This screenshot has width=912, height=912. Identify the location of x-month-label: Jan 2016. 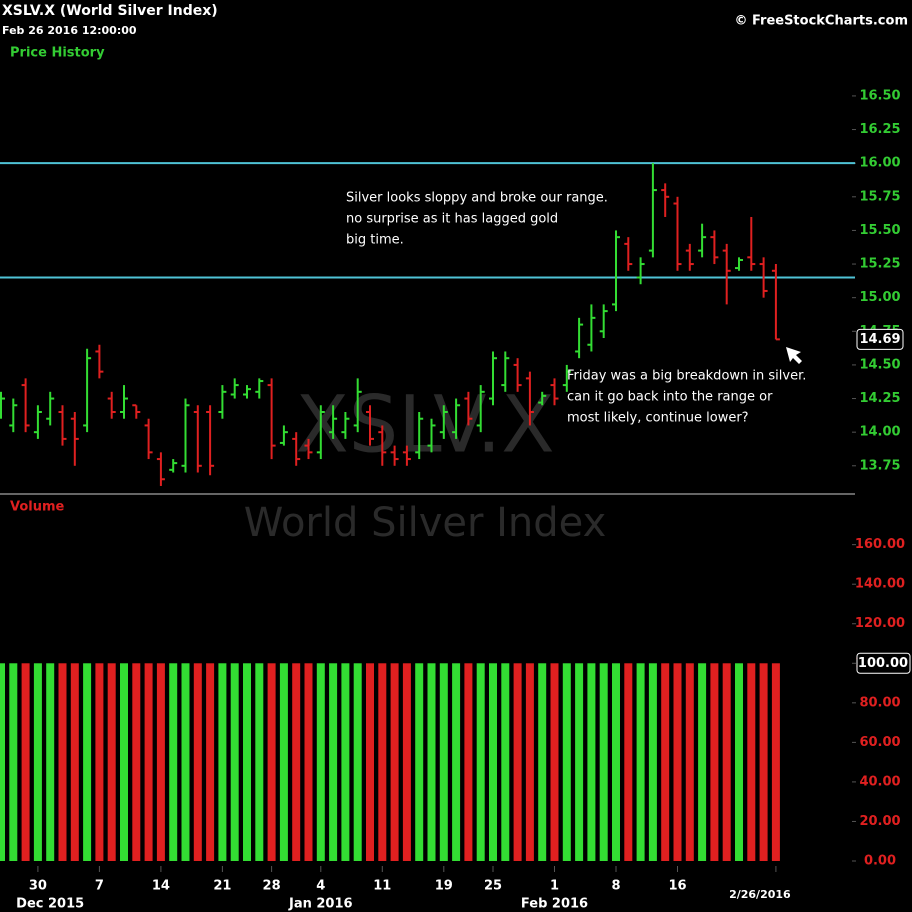
(320, 904).